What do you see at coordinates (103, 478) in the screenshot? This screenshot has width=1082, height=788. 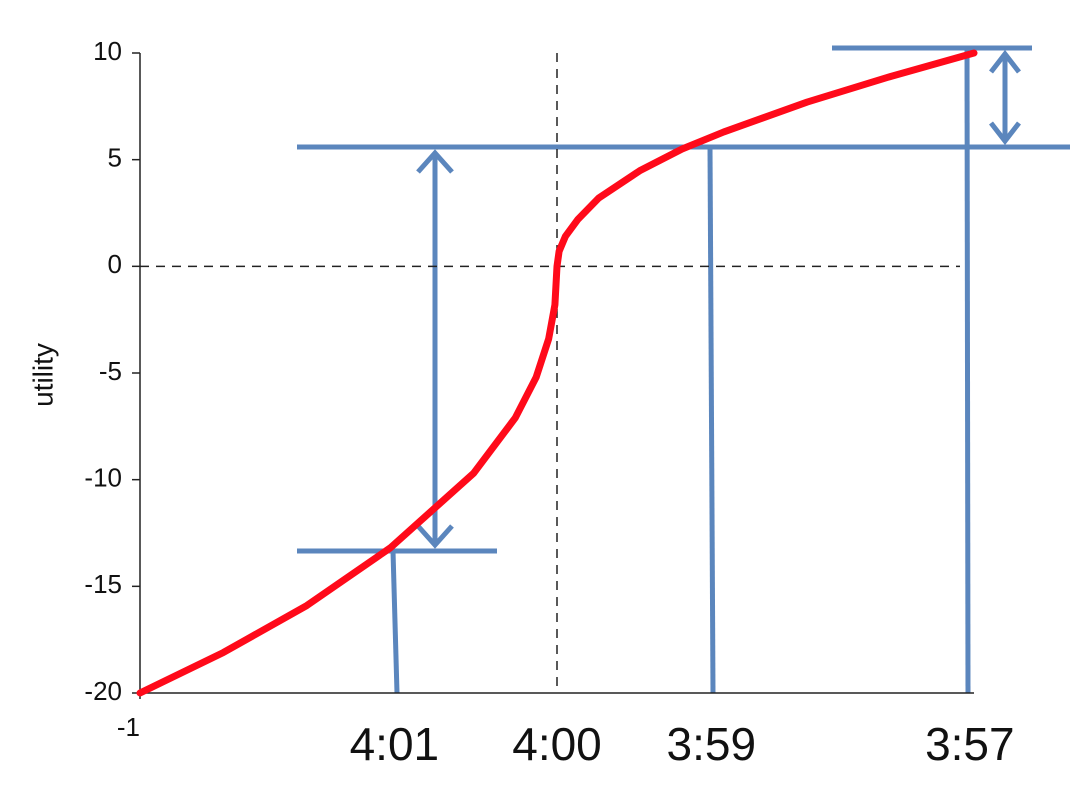 I see `y-tick-label: -10` at bounding box center [103, 478].